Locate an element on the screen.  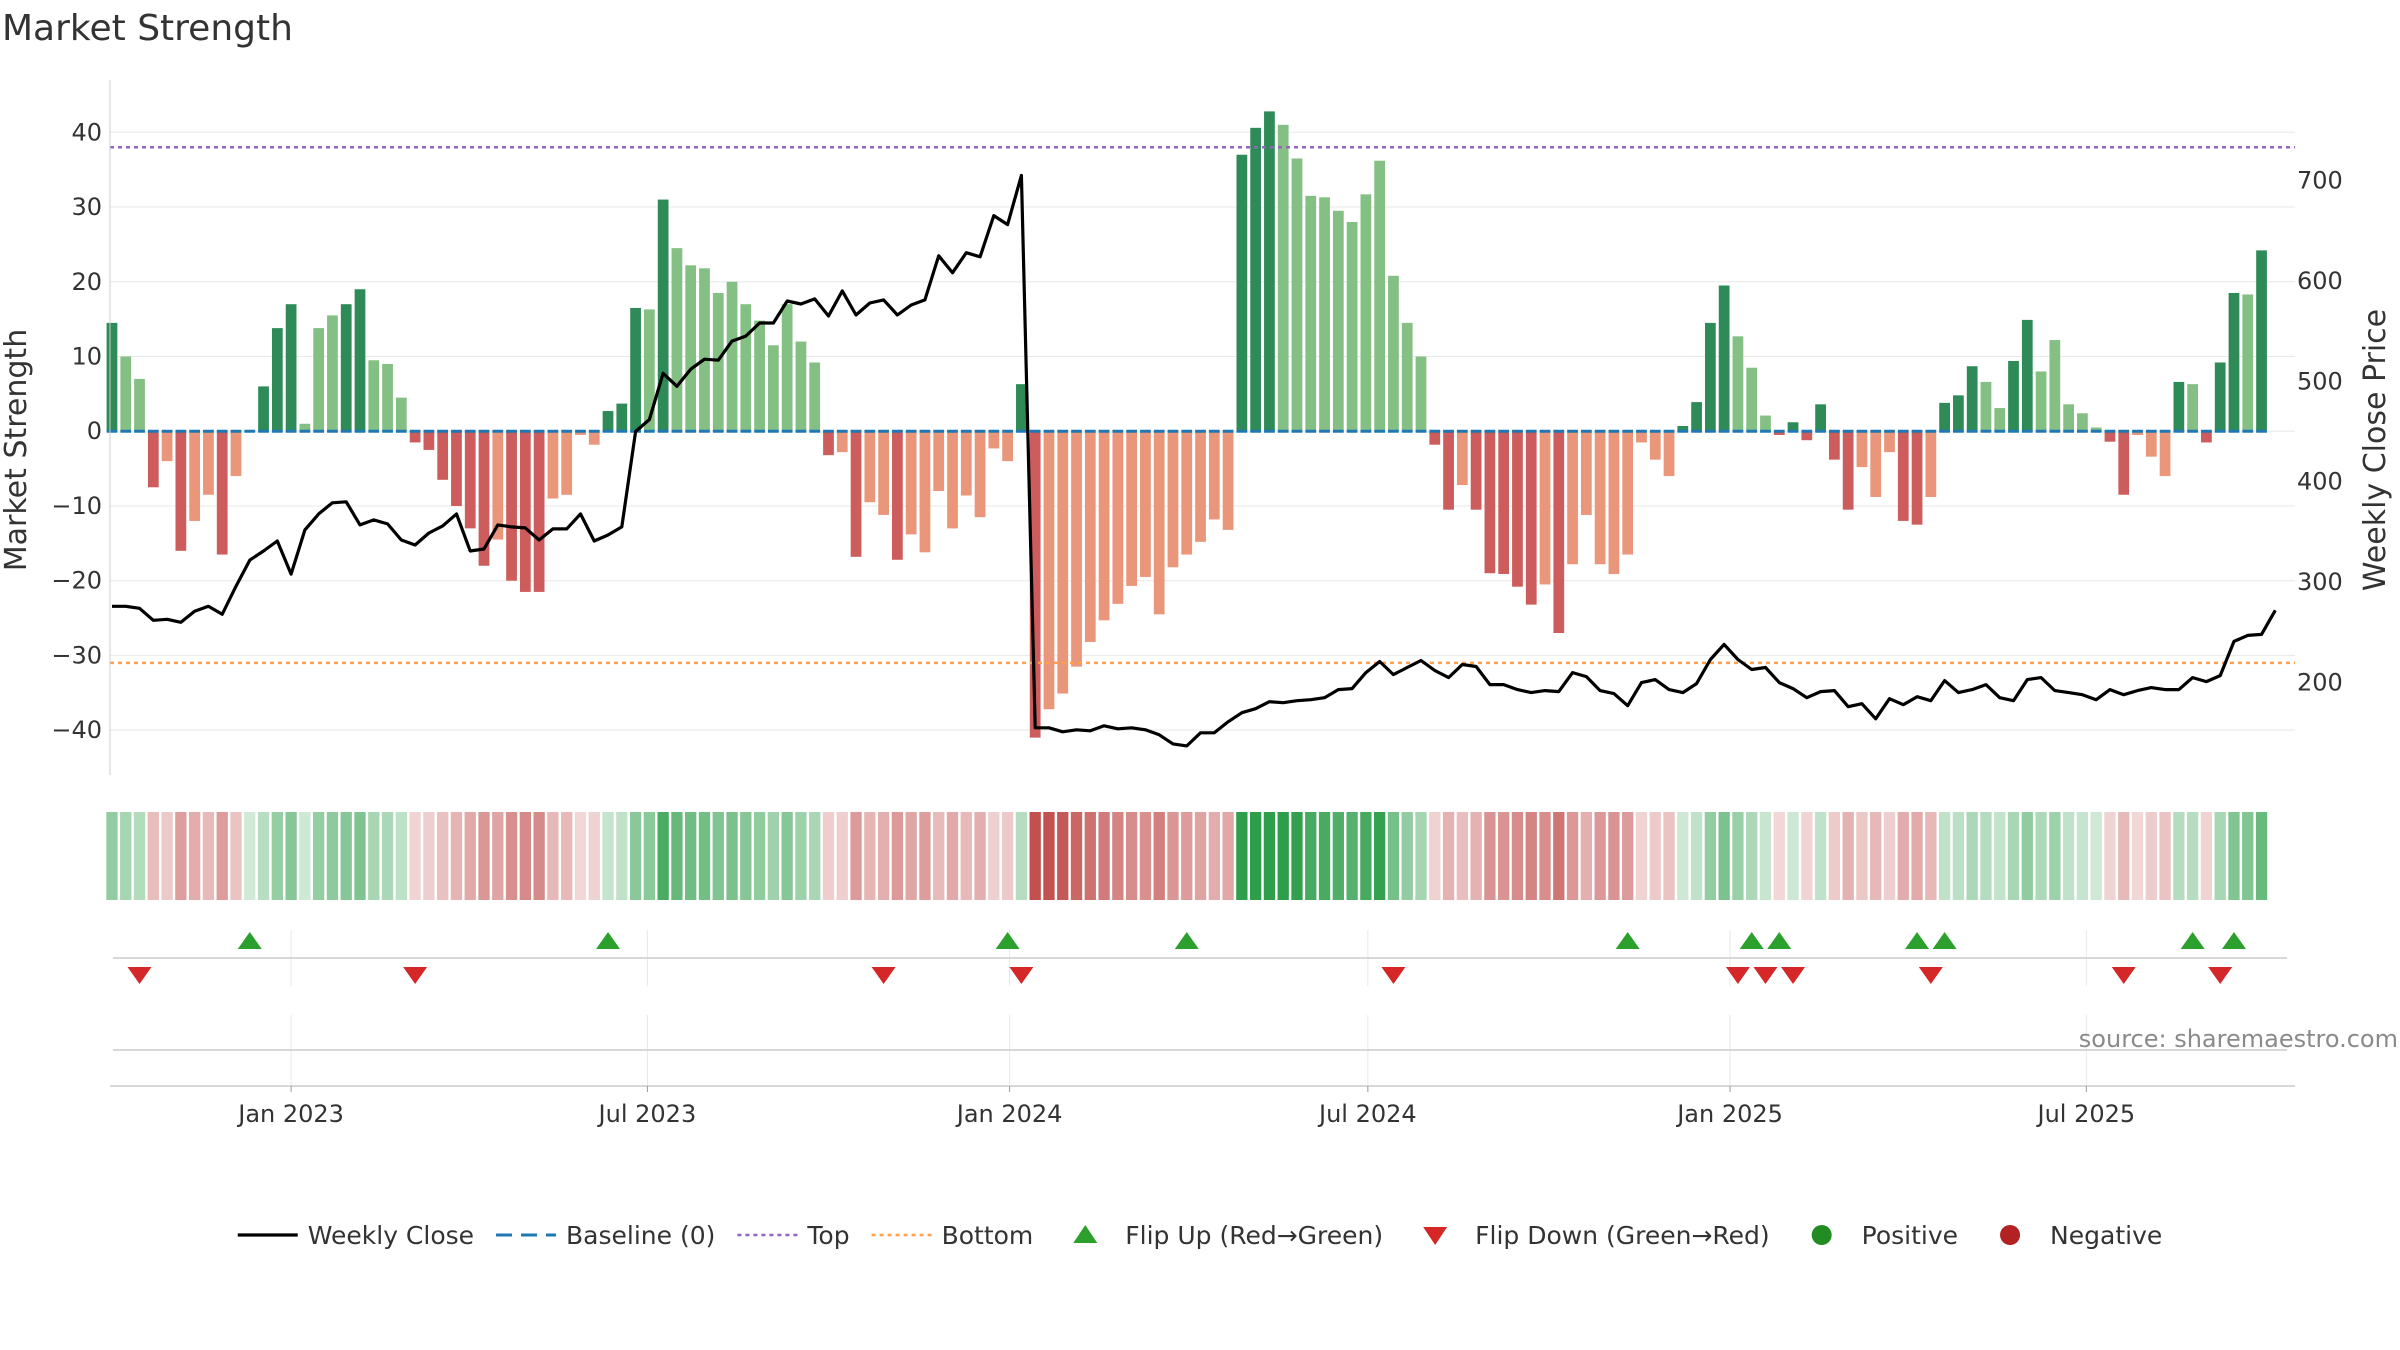
y2-tick-label: 400 is located at coordinates (2320, 482).